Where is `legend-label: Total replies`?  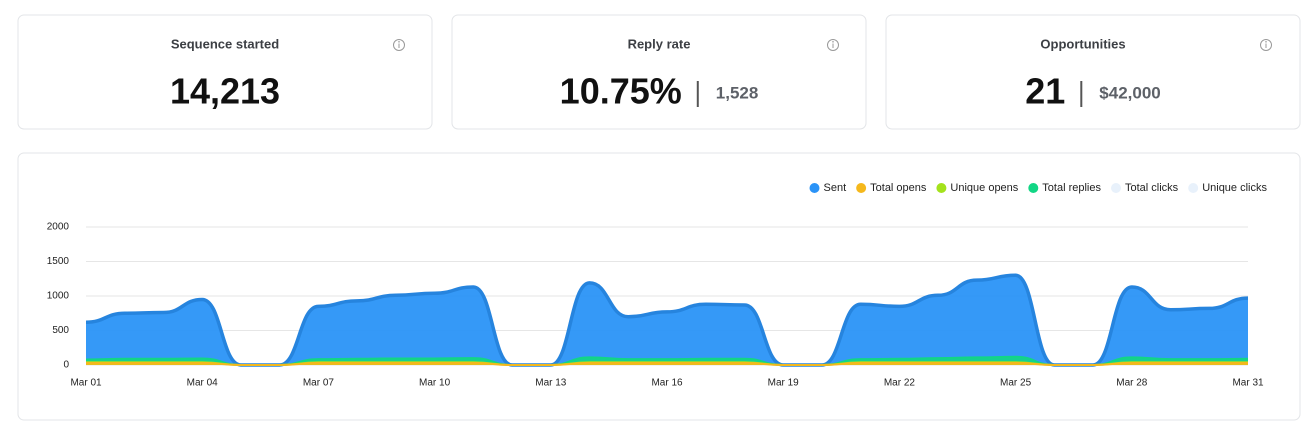 legend-label: Total replies is located at coordinates (1071, 188).